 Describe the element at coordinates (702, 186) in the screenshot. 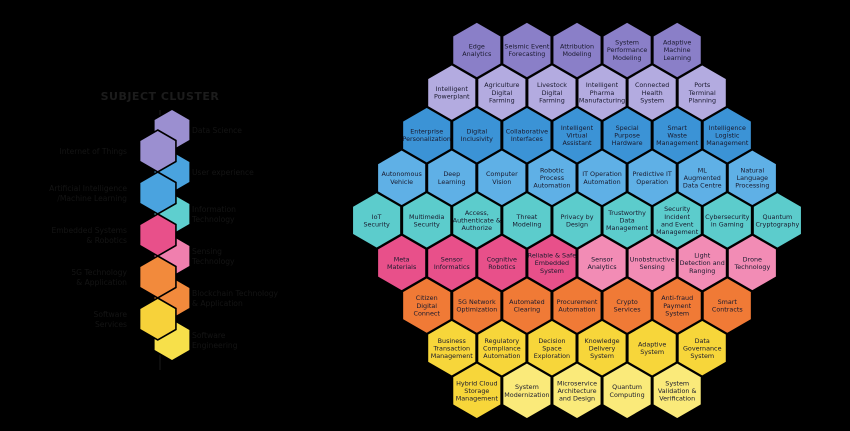

I see `hex-ml-augmented-data-centre-label: Data Centre` at that location.